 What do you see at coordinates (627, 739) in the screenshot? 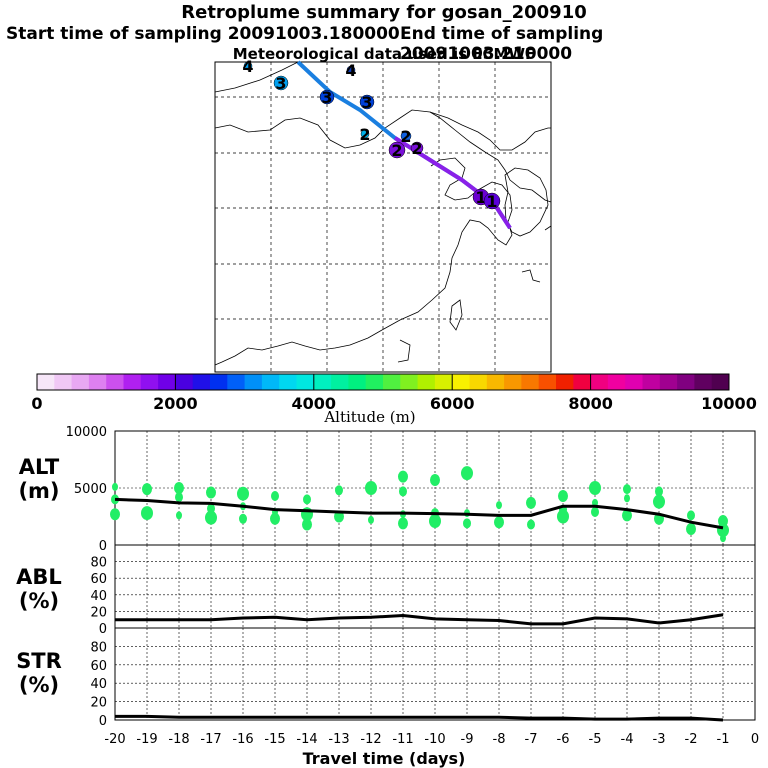
I see `x-tick-label: -4` at bounding box center [627, 739].